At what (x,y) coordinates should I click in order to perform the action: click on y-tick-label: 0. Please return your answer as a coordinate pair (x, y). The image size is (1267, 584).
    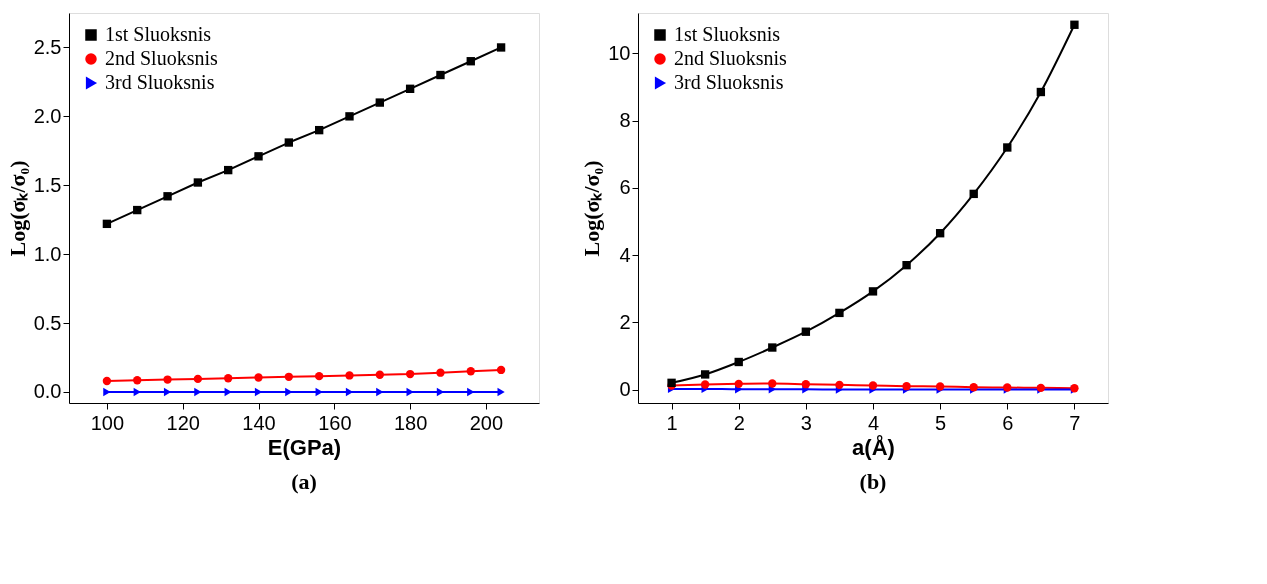
    Looking at the image, I should click on (625, 389).